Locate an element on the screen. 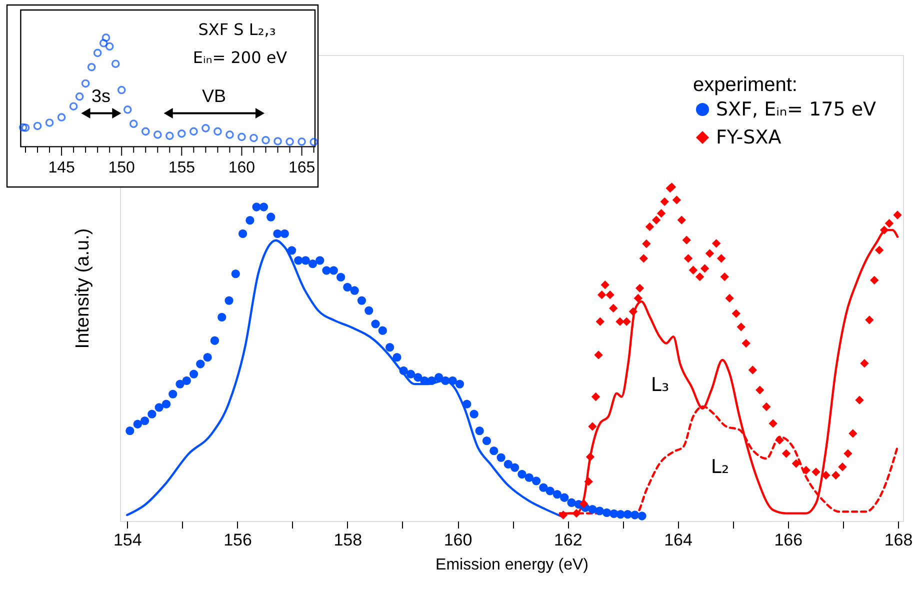 The height and width of the screenshot is (596, 920). annotation: 3s is located at coordinates (101, 96).